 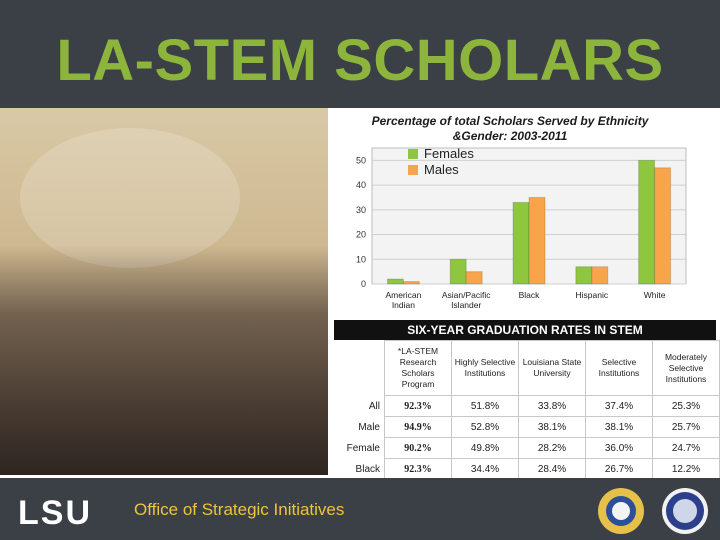 I want to click on y-tick-label: 10, so click(x=361, y=259).